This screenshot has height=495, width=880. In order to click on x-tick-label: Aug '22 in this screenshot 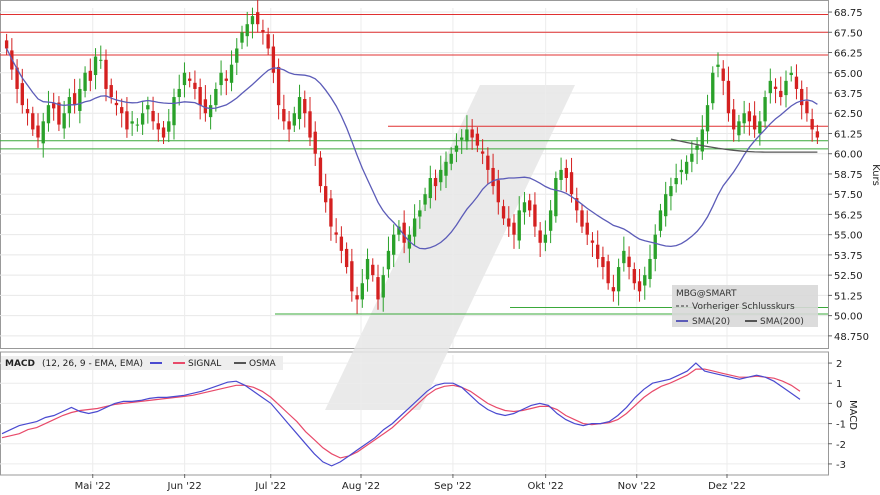, I will do `click(361, 486)`.